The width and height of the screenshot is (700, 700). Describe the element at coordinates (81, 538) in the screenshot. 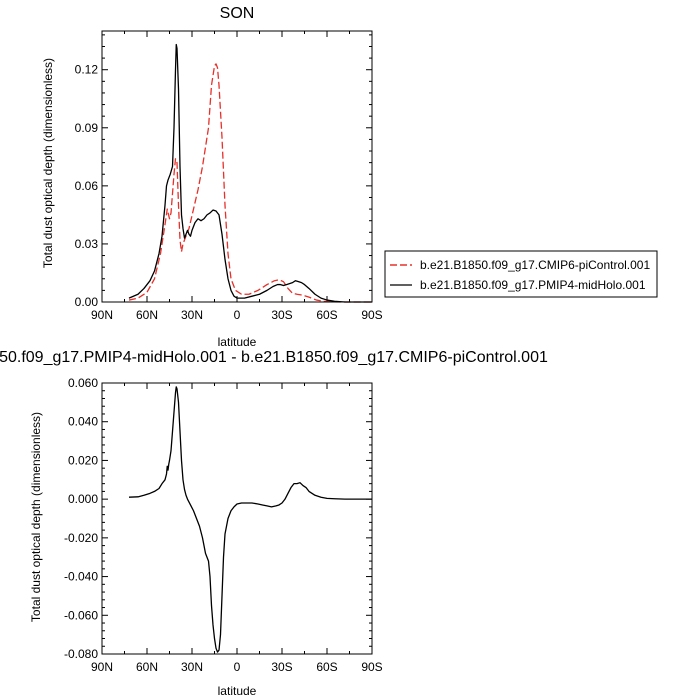

I see `bottom-chart-ytick-label: -0.020` at that location.